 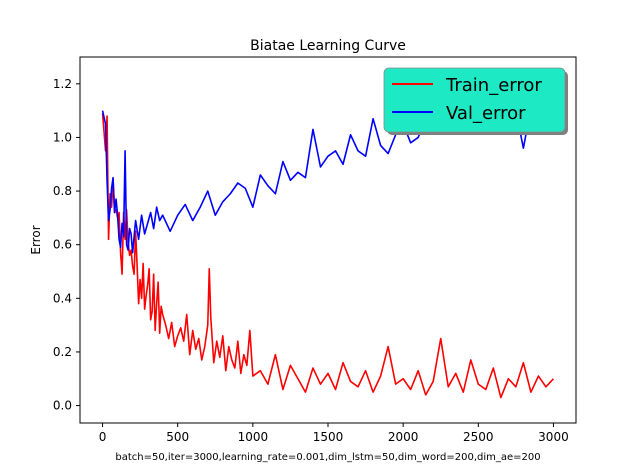 I want to click on x-tick-label: 0, so click(x=103, y=437).